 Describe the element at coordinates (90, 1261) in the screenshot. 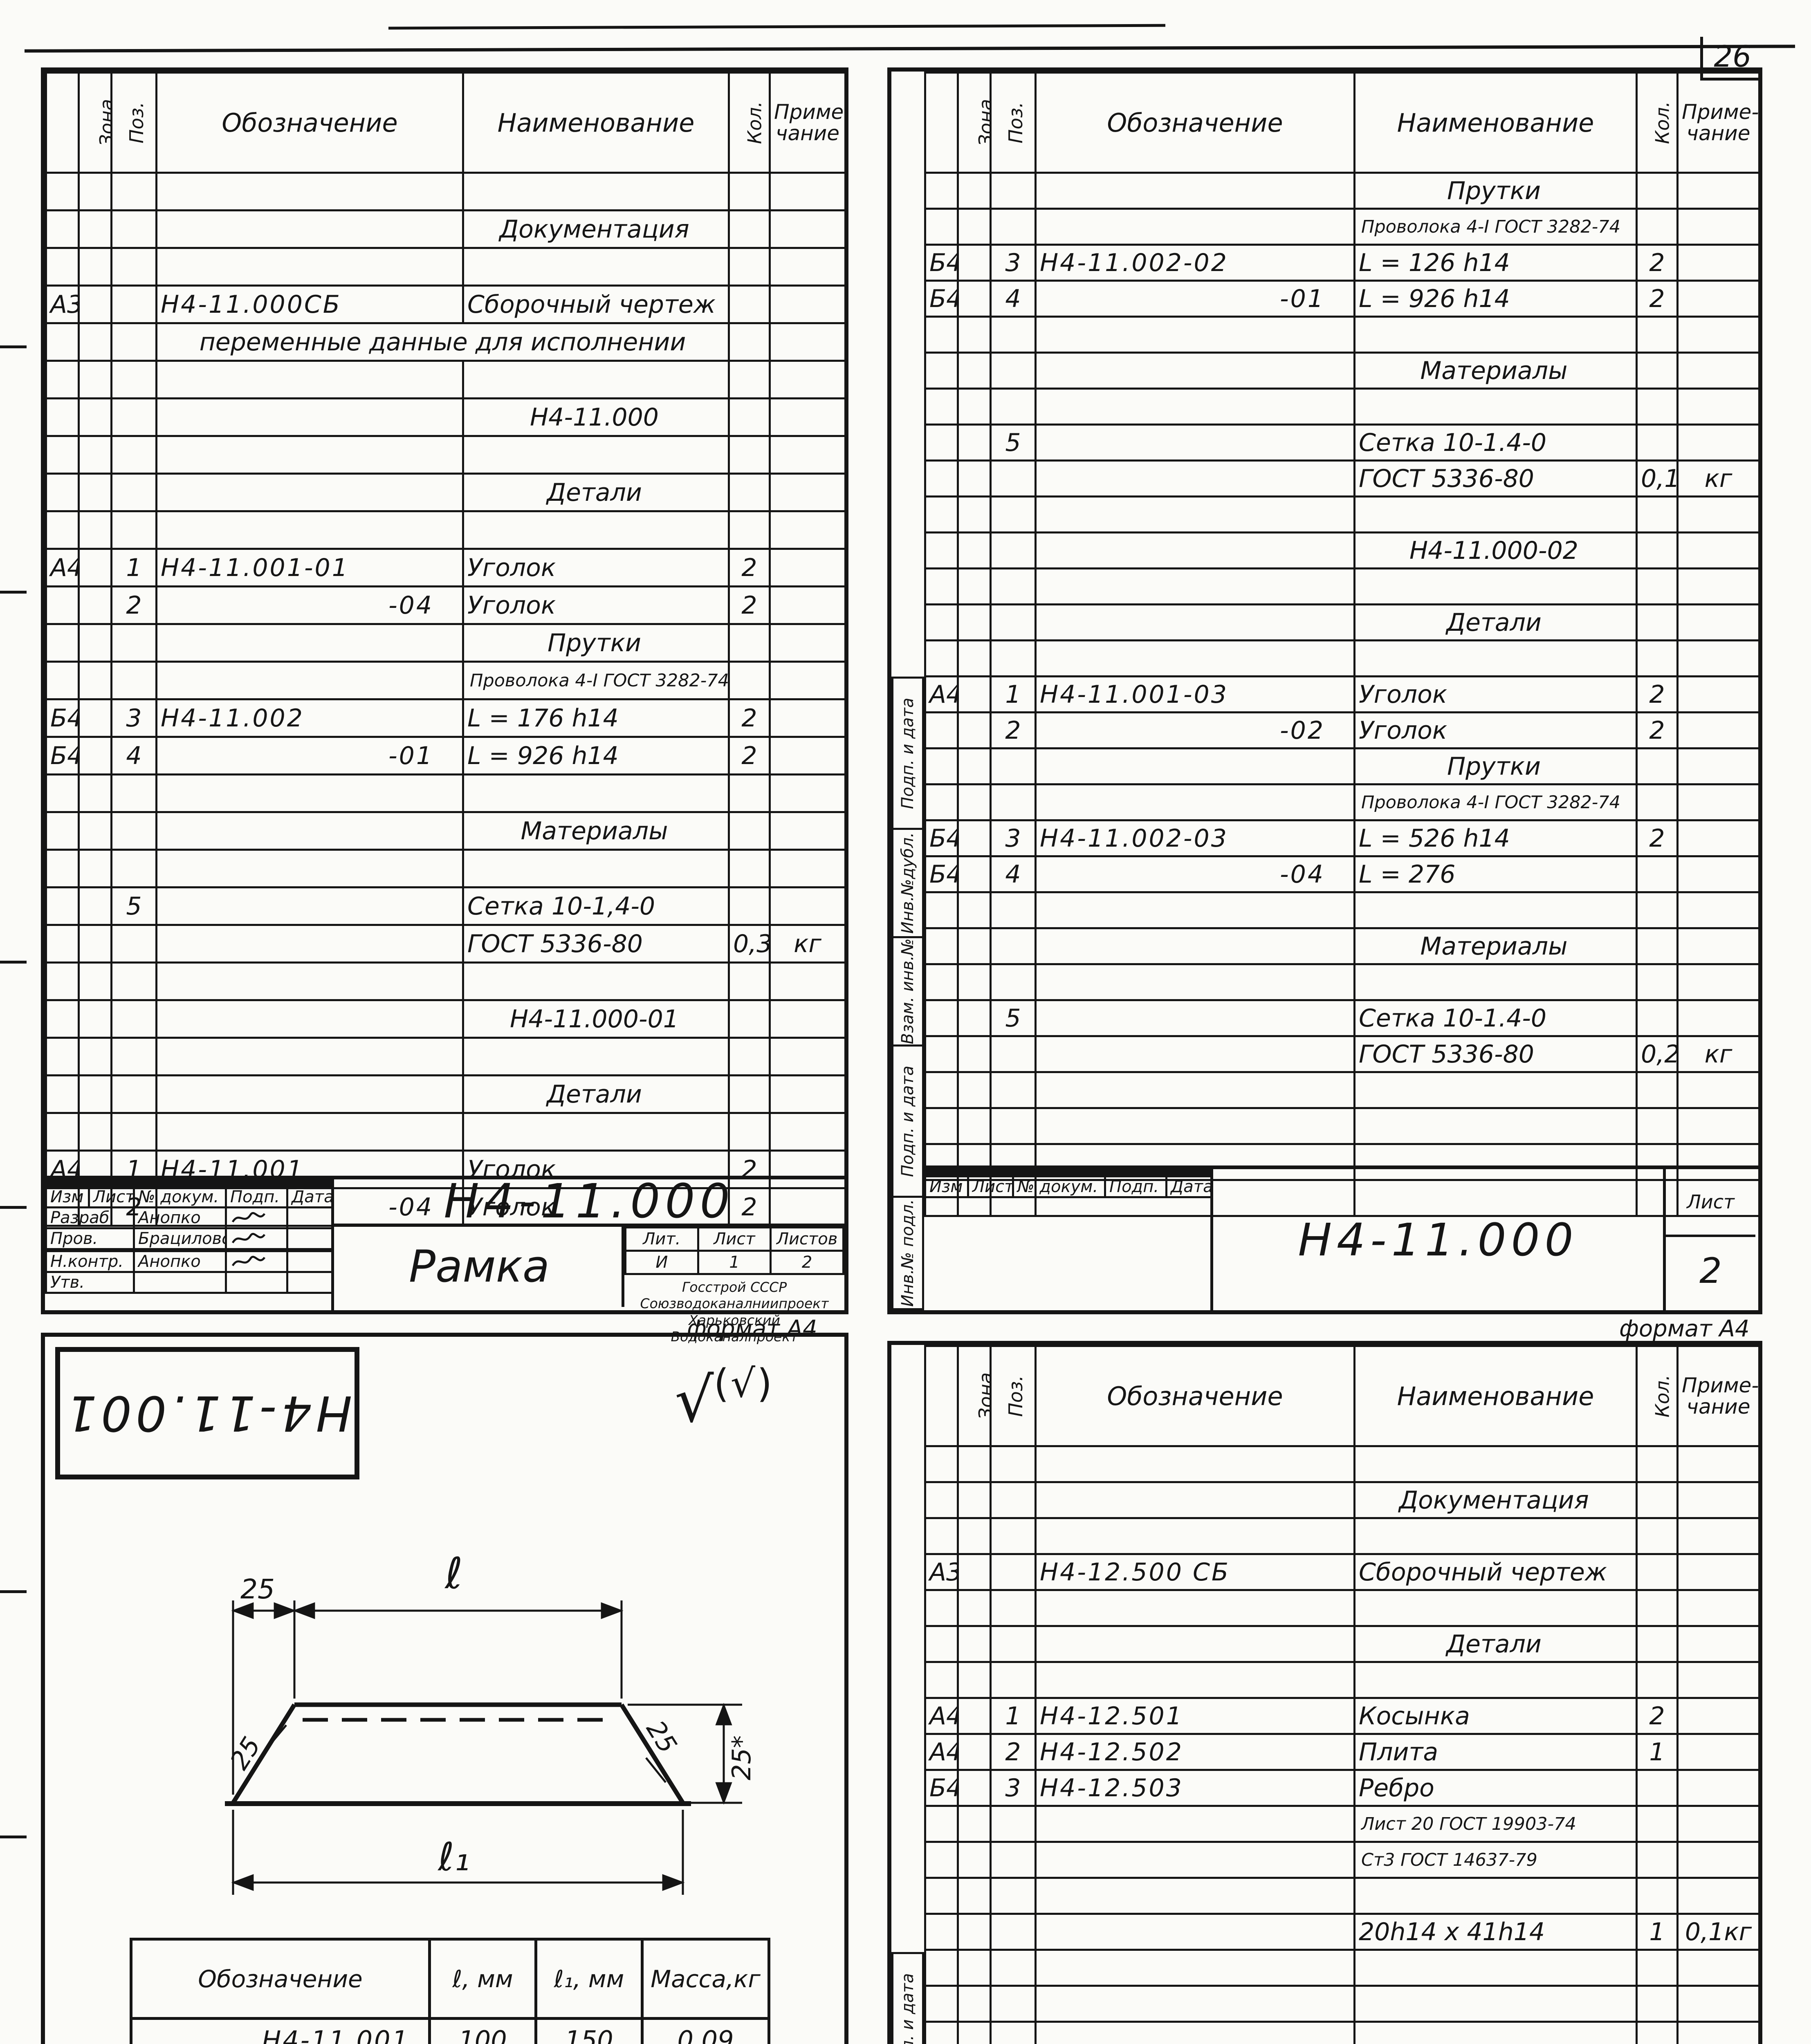

I see `titleblock-cell: Н.контр.` at that location.